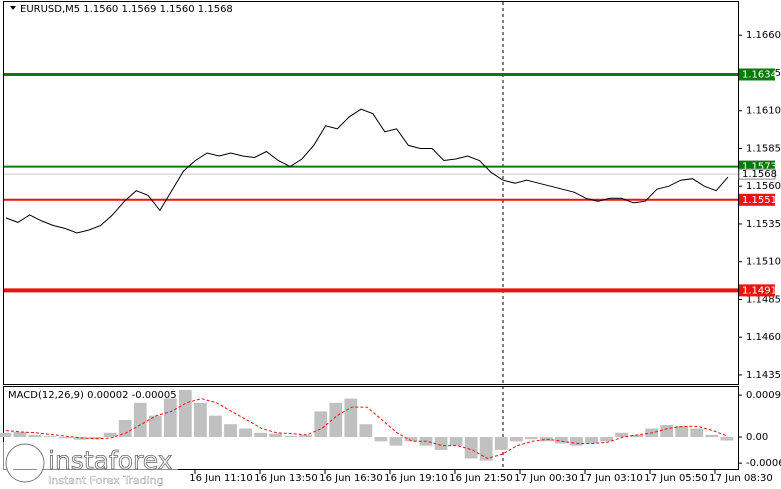 Image resolution: width=781 pixels, height=489 pixels. I want to click on current-price-box, so click(757, 174).